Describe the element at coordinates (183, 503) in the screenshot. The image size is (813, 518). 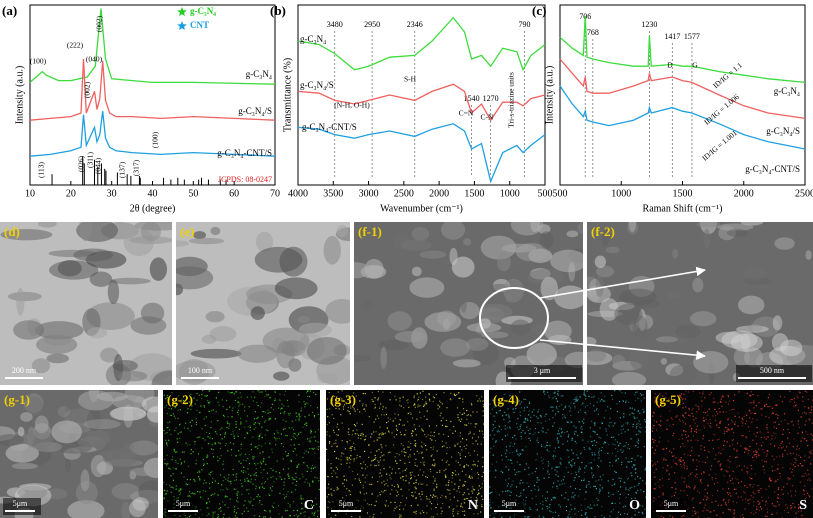
I see `scale-label: 5μm` at that location.